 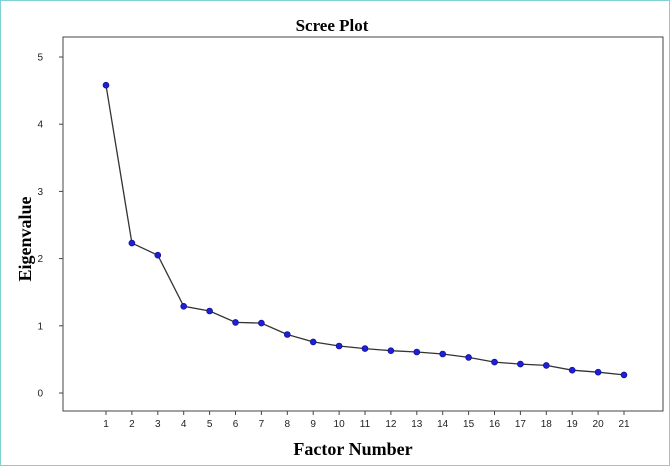 What do you see at coordinates (40, 326) in the screenshot?
I see `y-tick-label: 1` at bounding box center [40, 326].